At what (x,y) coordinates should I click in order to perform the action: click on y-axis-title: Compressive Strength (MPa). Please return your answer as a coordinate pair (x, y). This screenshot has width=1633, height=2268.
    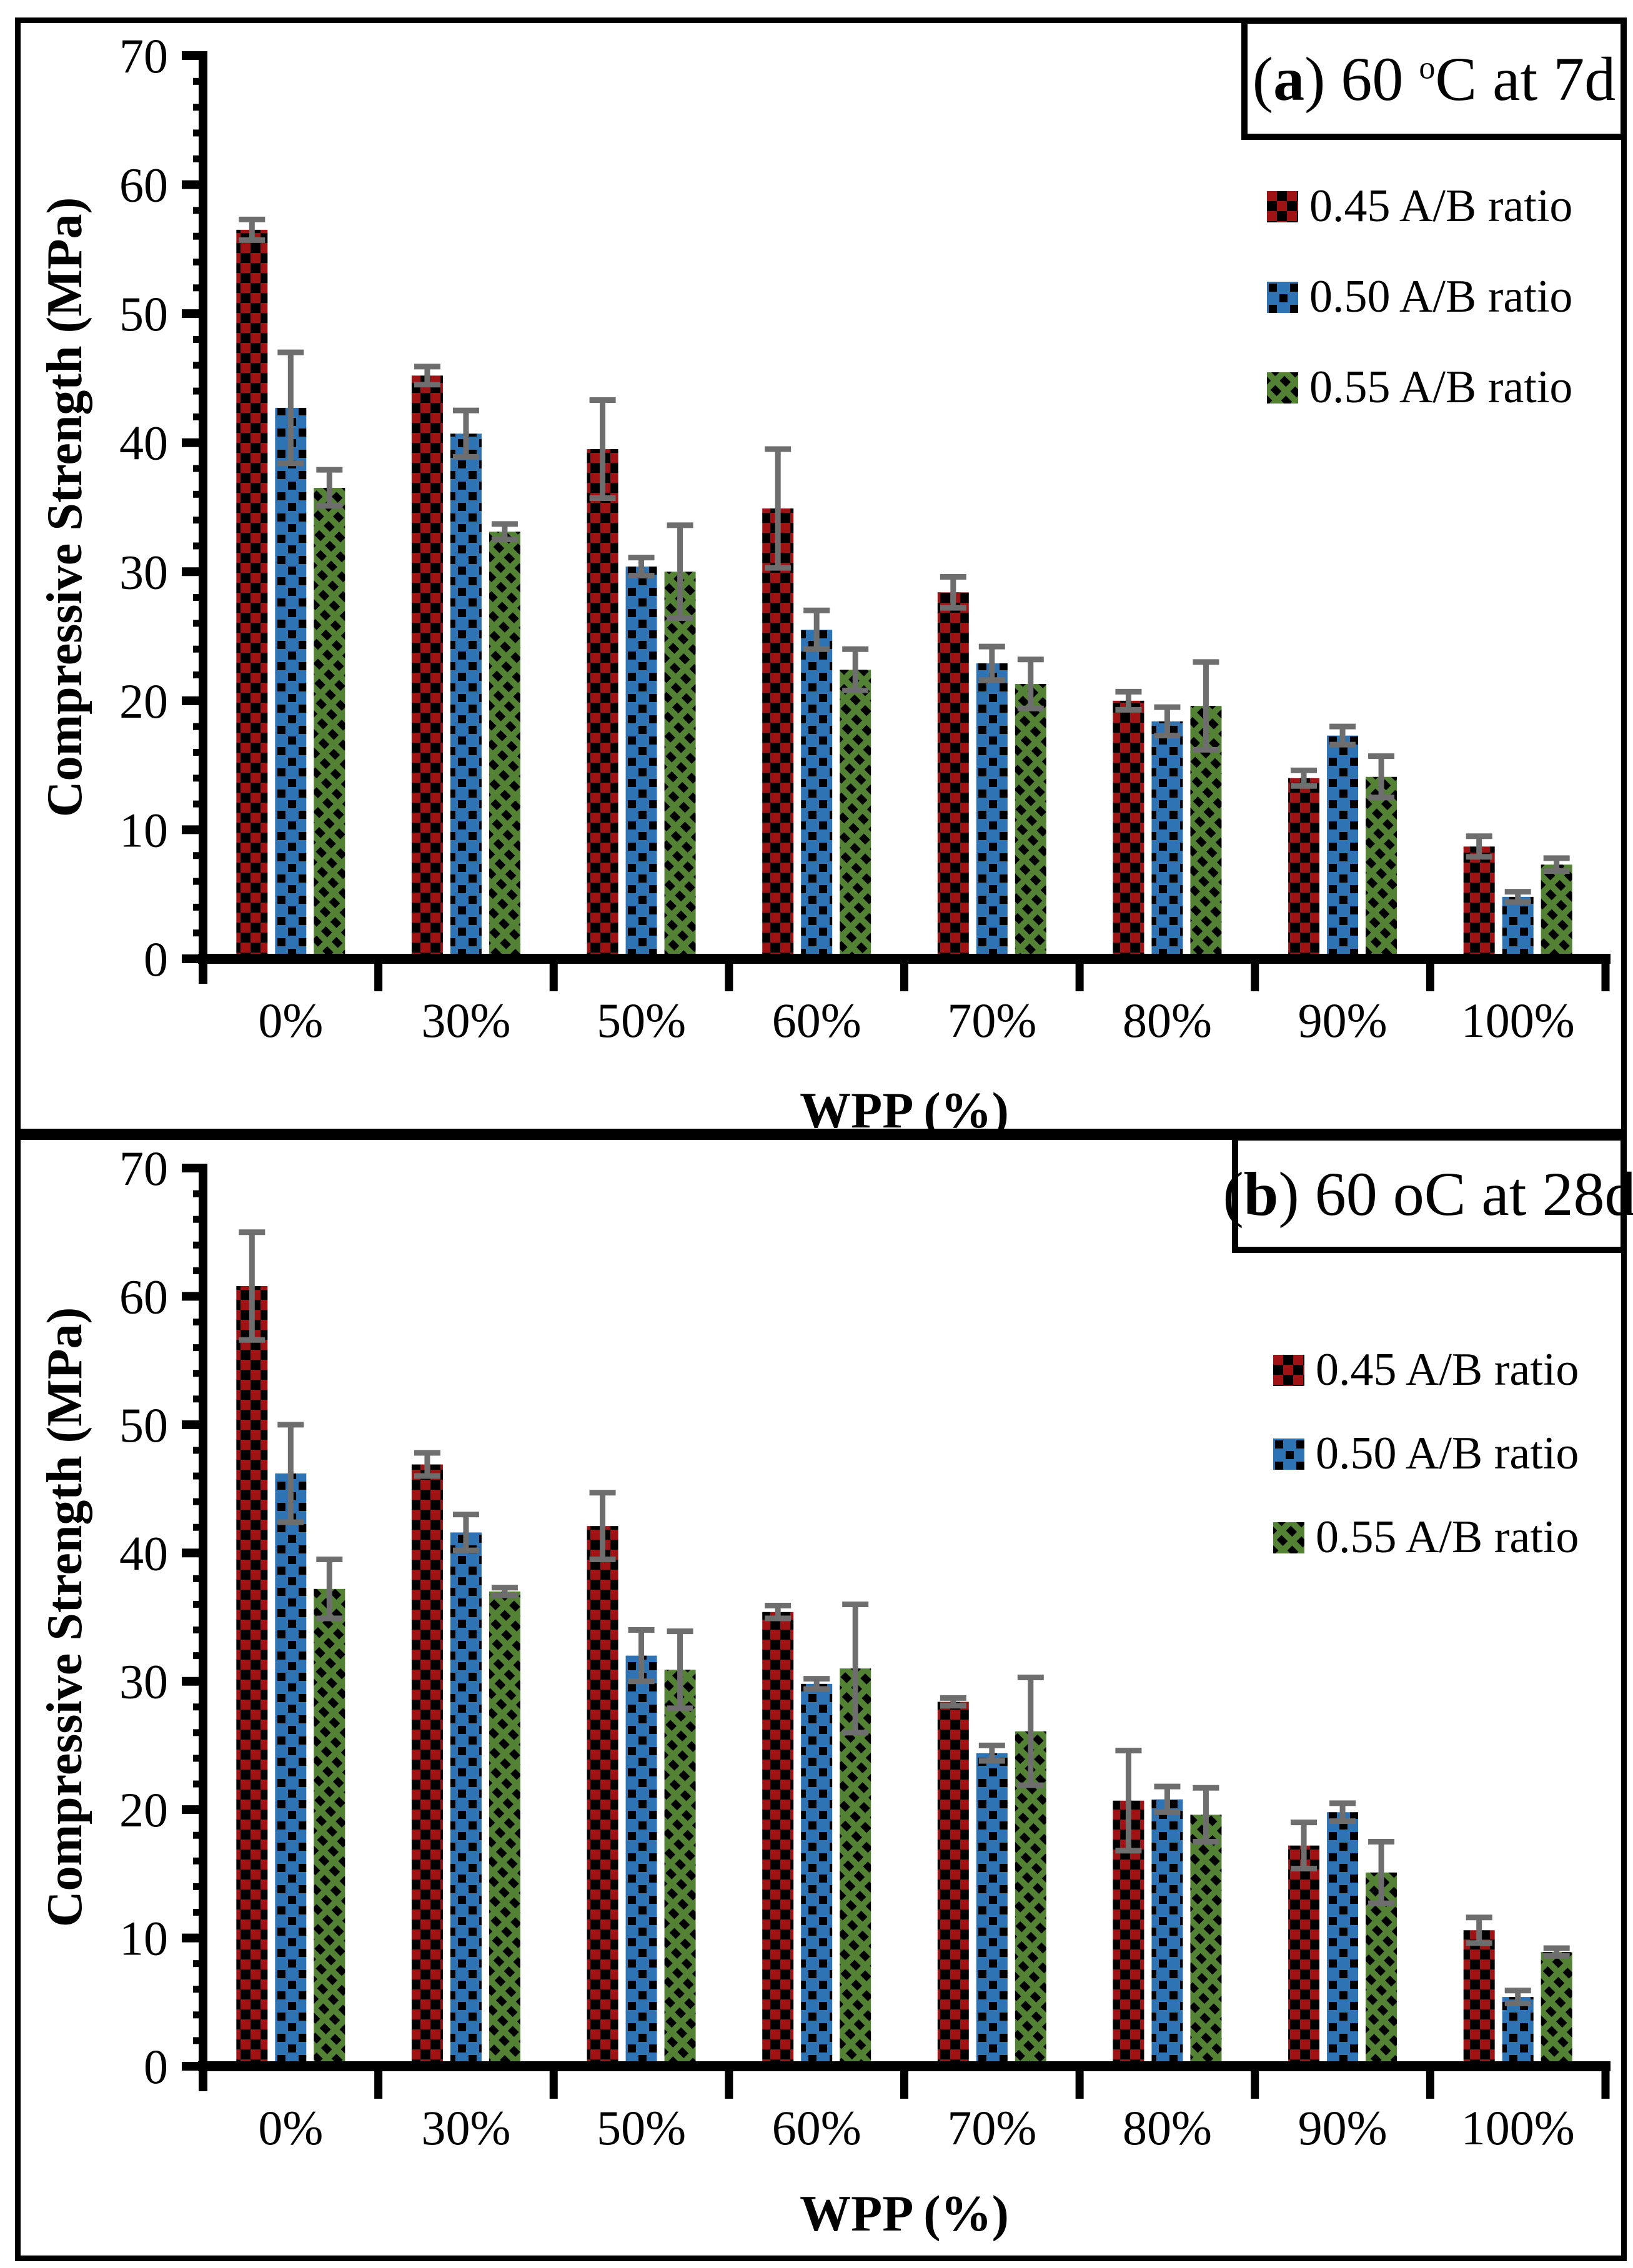
    Looking at the image, I should click on (64, 507).